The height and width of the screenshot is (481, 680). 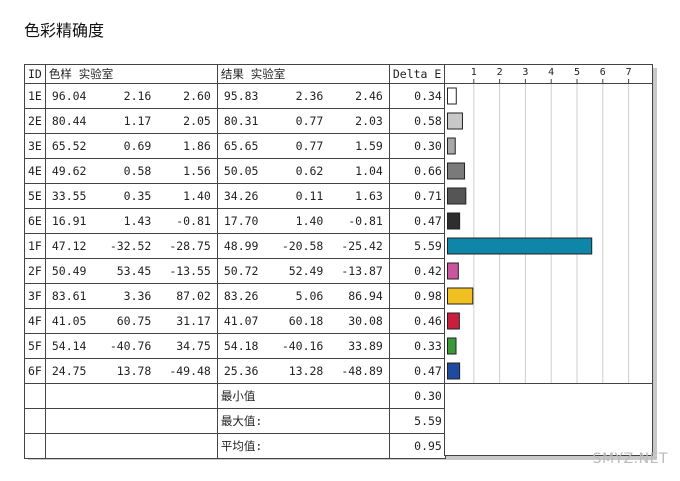 I want to click on result-lab-values: 54.18 -40.16 33.89, so click(x=303, y=346).